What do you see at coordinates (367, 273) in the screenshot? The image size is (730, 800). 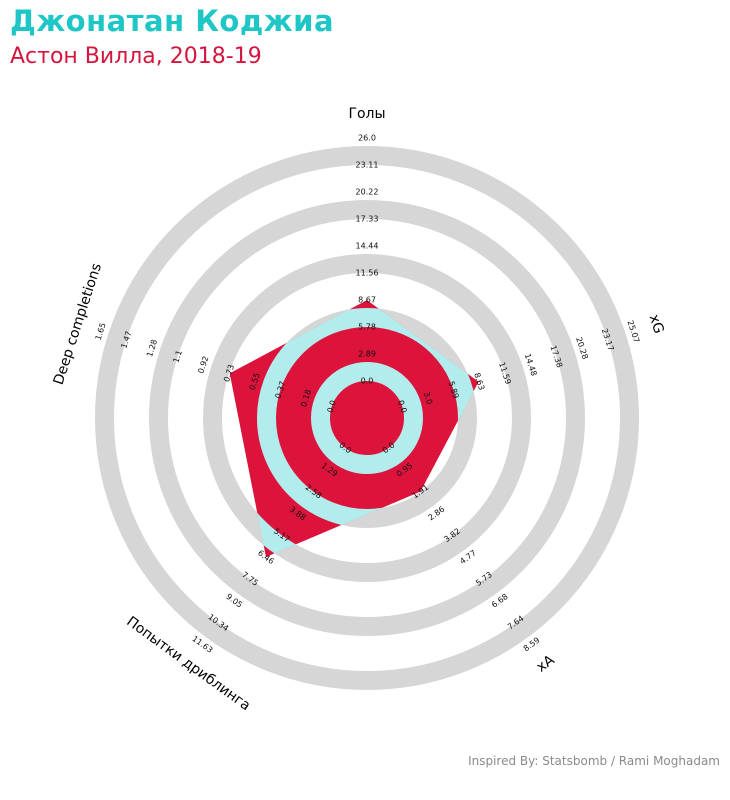 I see `tick-label: 11.56` at bounding box center [367, 273].